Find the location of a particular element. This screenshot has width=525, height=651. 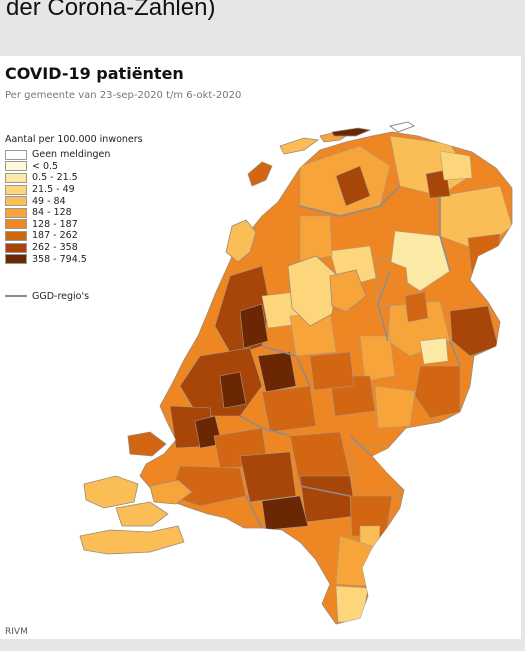

legend-label: < 0.5 is located at coordinates (45, 166).